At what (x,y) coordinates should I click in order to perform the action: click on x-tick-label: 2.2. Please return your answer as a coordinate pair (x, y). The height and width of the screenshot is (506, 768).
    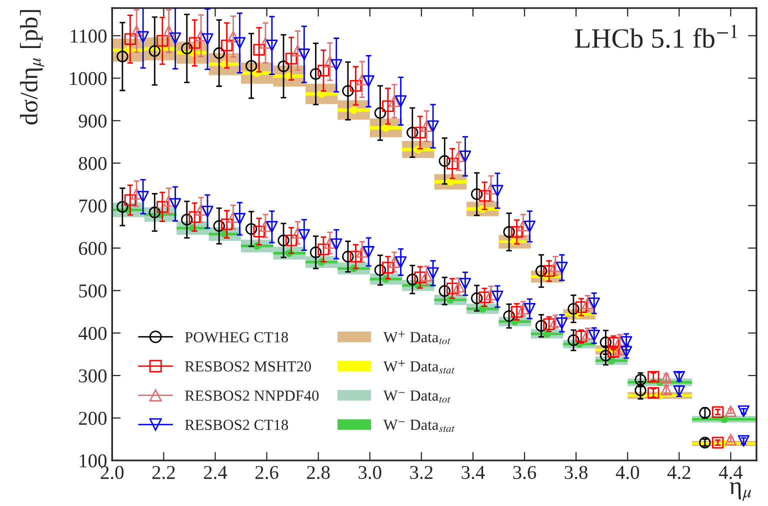
    Looking at the image, I should click on (163, 473).